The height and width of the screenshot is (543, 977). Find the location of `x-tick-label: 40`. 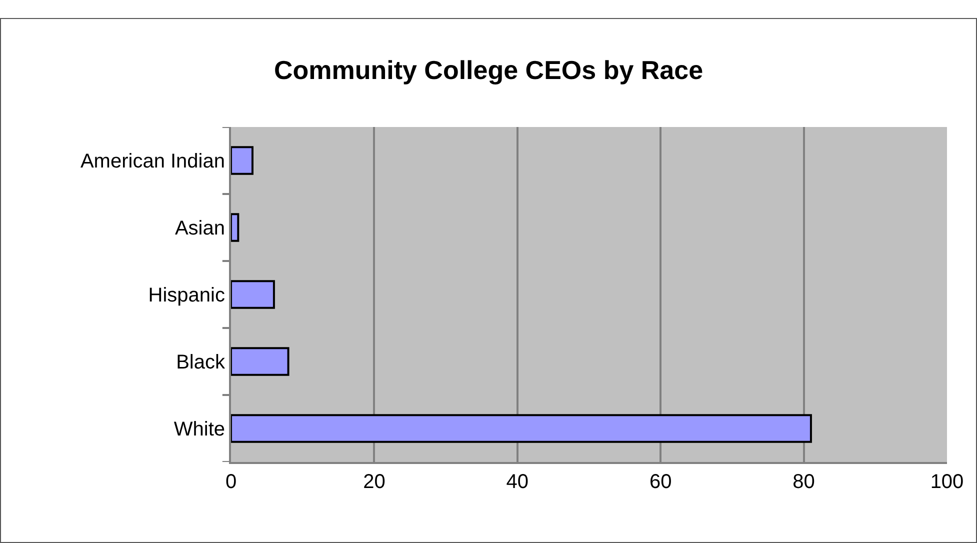

x-tick-label: 40 is located at coordinates (517, 482).